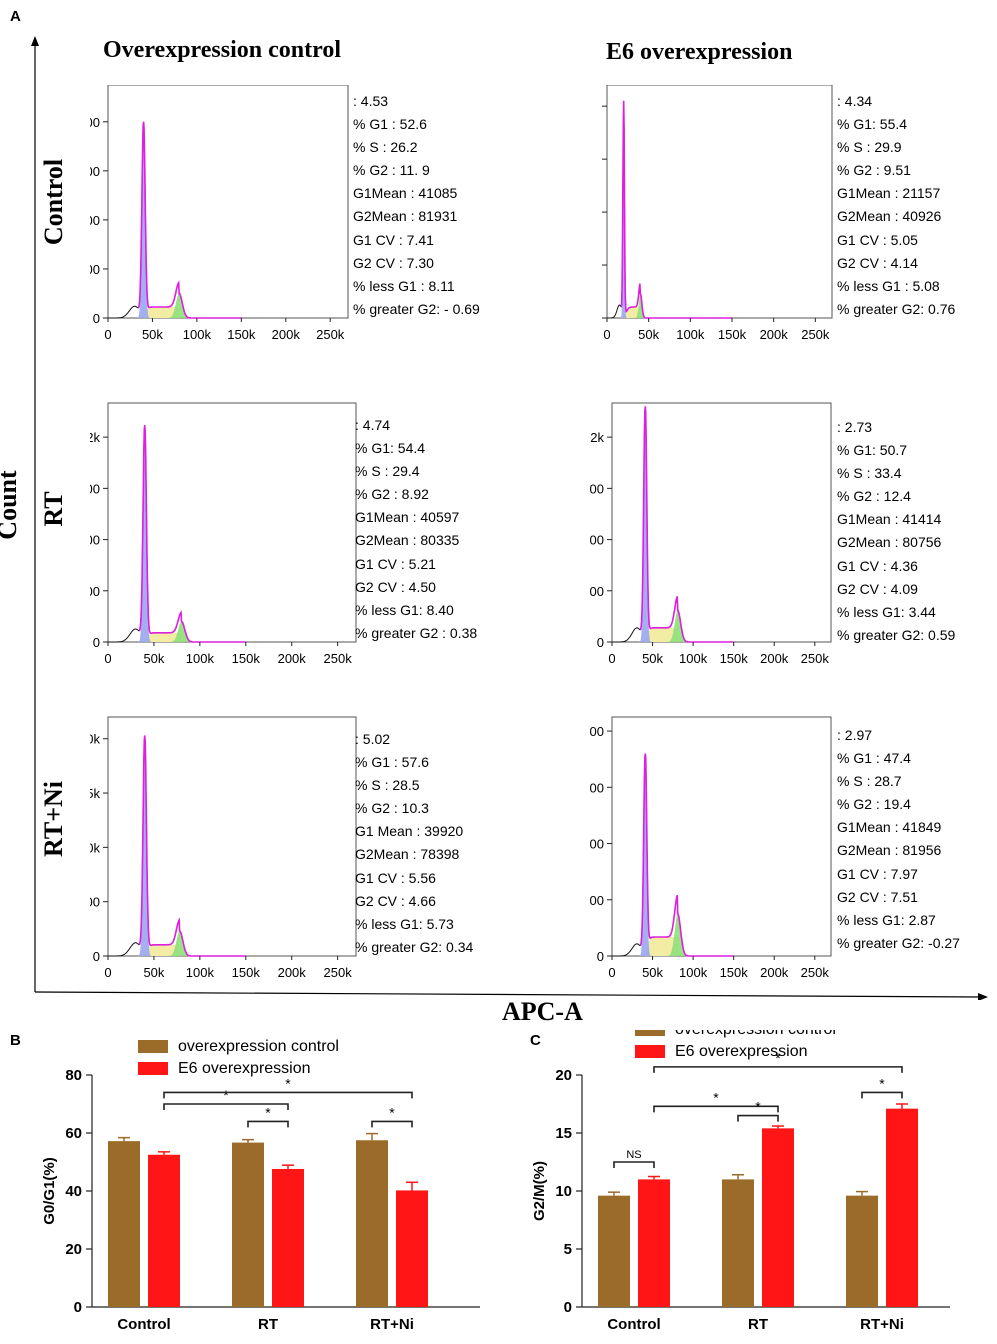  I want to click on y-tick-label: 10, so click(563, 1191).